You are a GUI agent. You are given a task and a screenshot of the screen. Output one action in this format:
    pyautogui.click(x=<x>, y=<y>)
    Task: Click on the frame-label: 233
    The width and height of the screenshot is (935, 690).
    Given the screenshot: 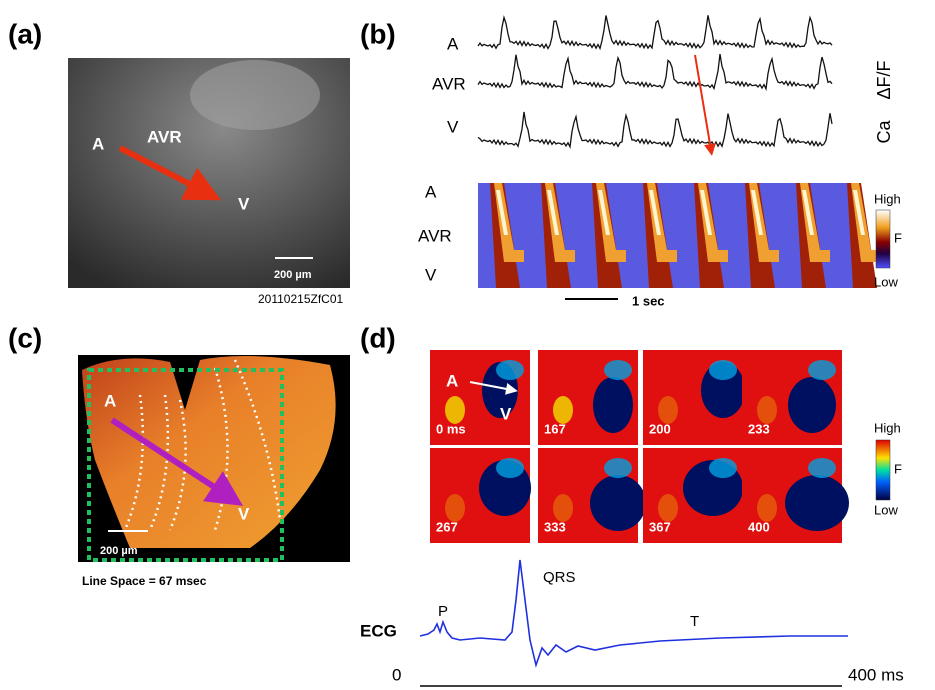 What is the action you would take?
    pyautogui.click(x=759, y=428)
    